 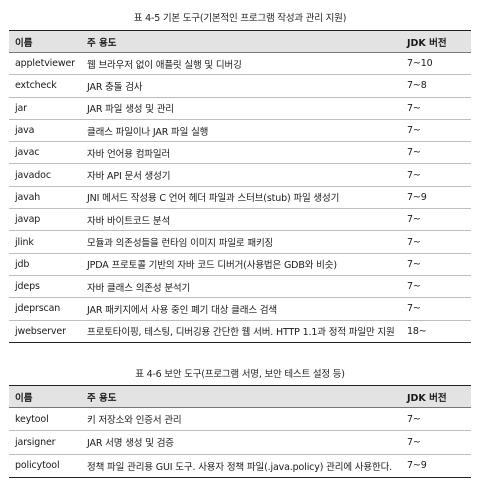 I want to click on table-row: java 클래스 파일이나 JAR 파일 실행 7~, so click(x=240, y=131).